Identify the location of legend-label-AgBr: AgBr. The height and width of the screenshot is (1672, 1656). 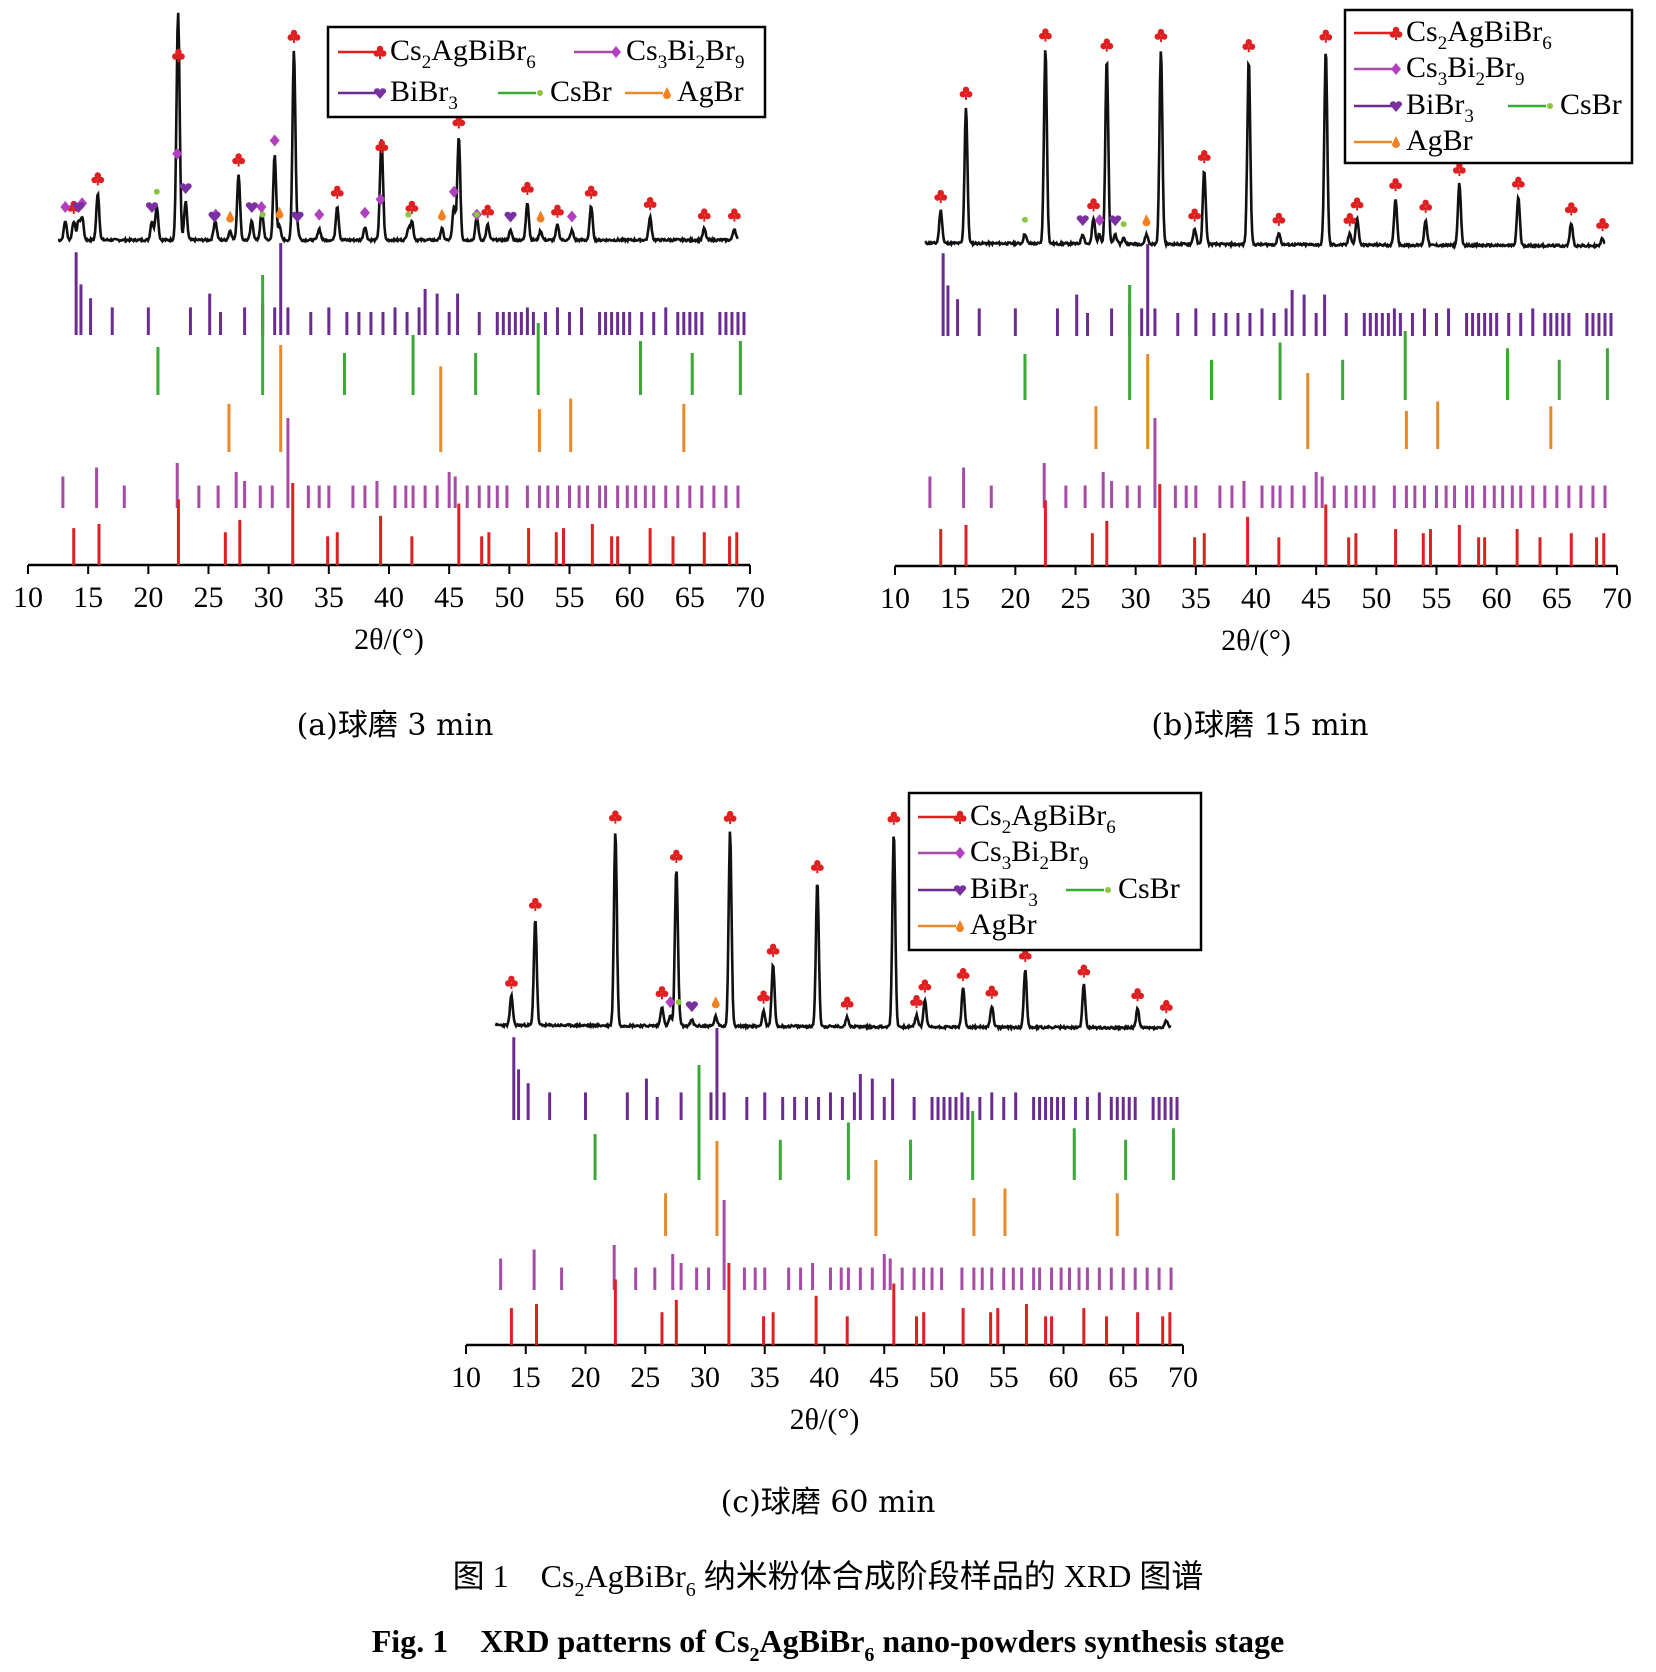
(1003, 924).